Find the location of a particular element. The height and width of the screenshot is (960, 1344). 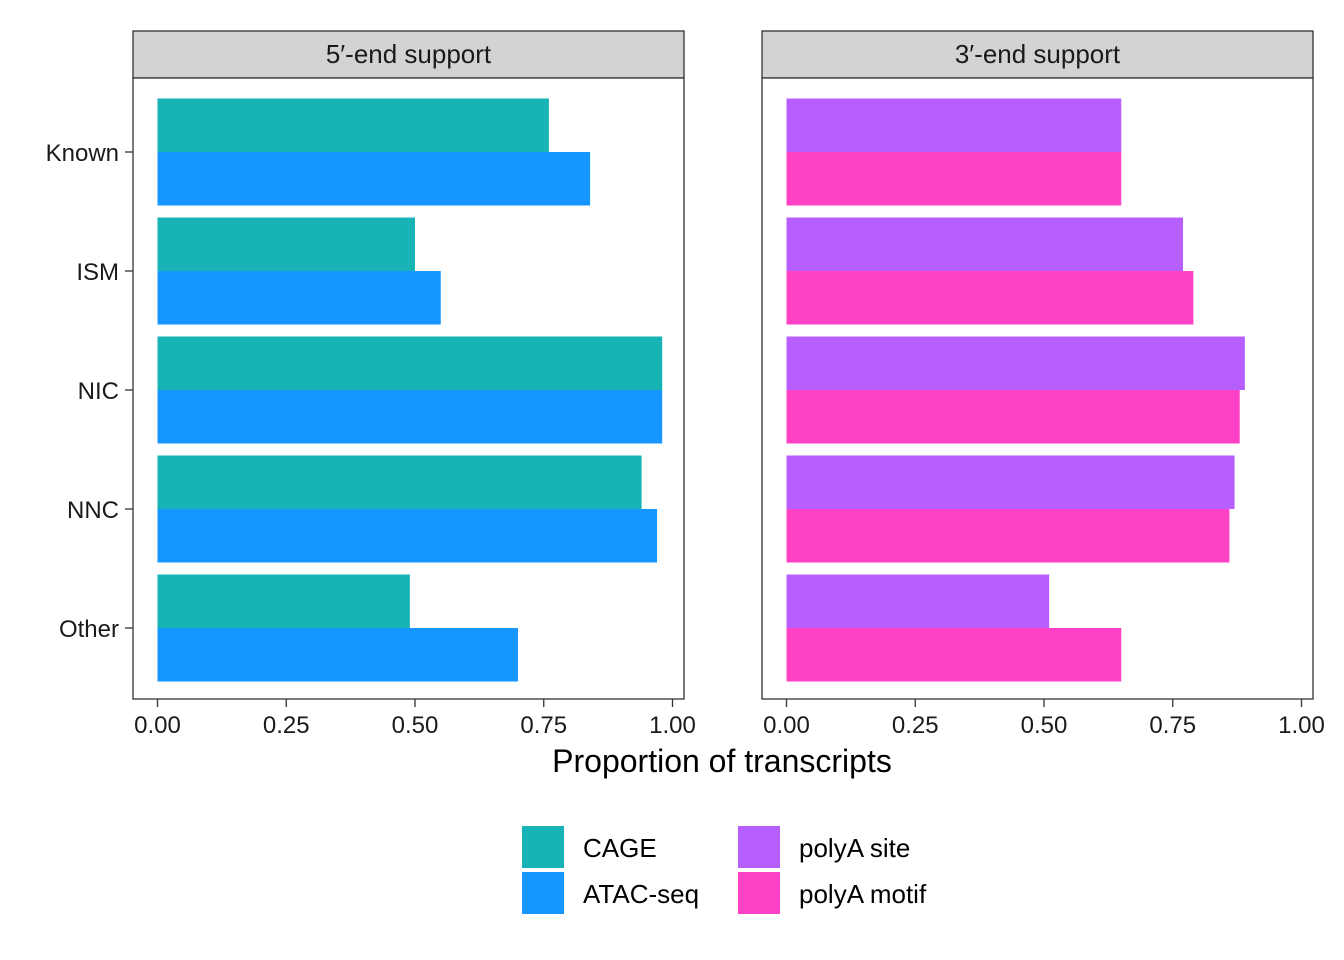

legend-key-cage is located at coordinates (543, 847).